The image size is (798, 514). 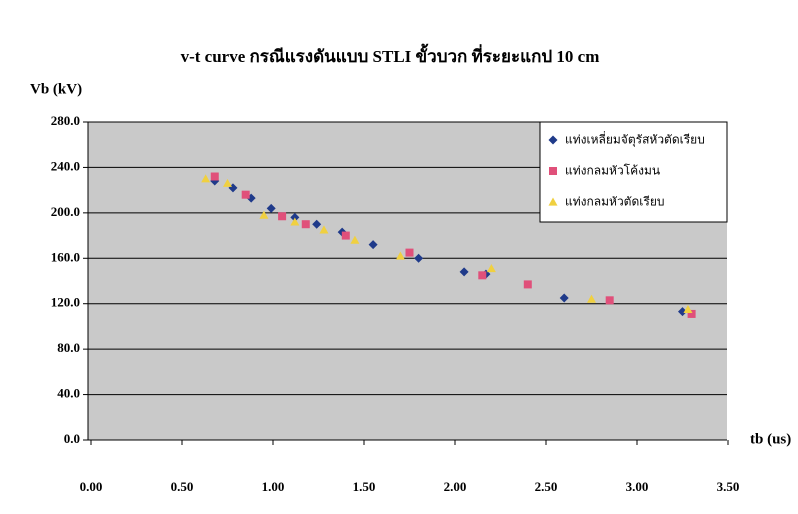 What do you see at coordinates (612, 171) in the screenshot?
I see `legend-label: แท่งกลมหัวโค้งมน` at bounding box center [612, 171].